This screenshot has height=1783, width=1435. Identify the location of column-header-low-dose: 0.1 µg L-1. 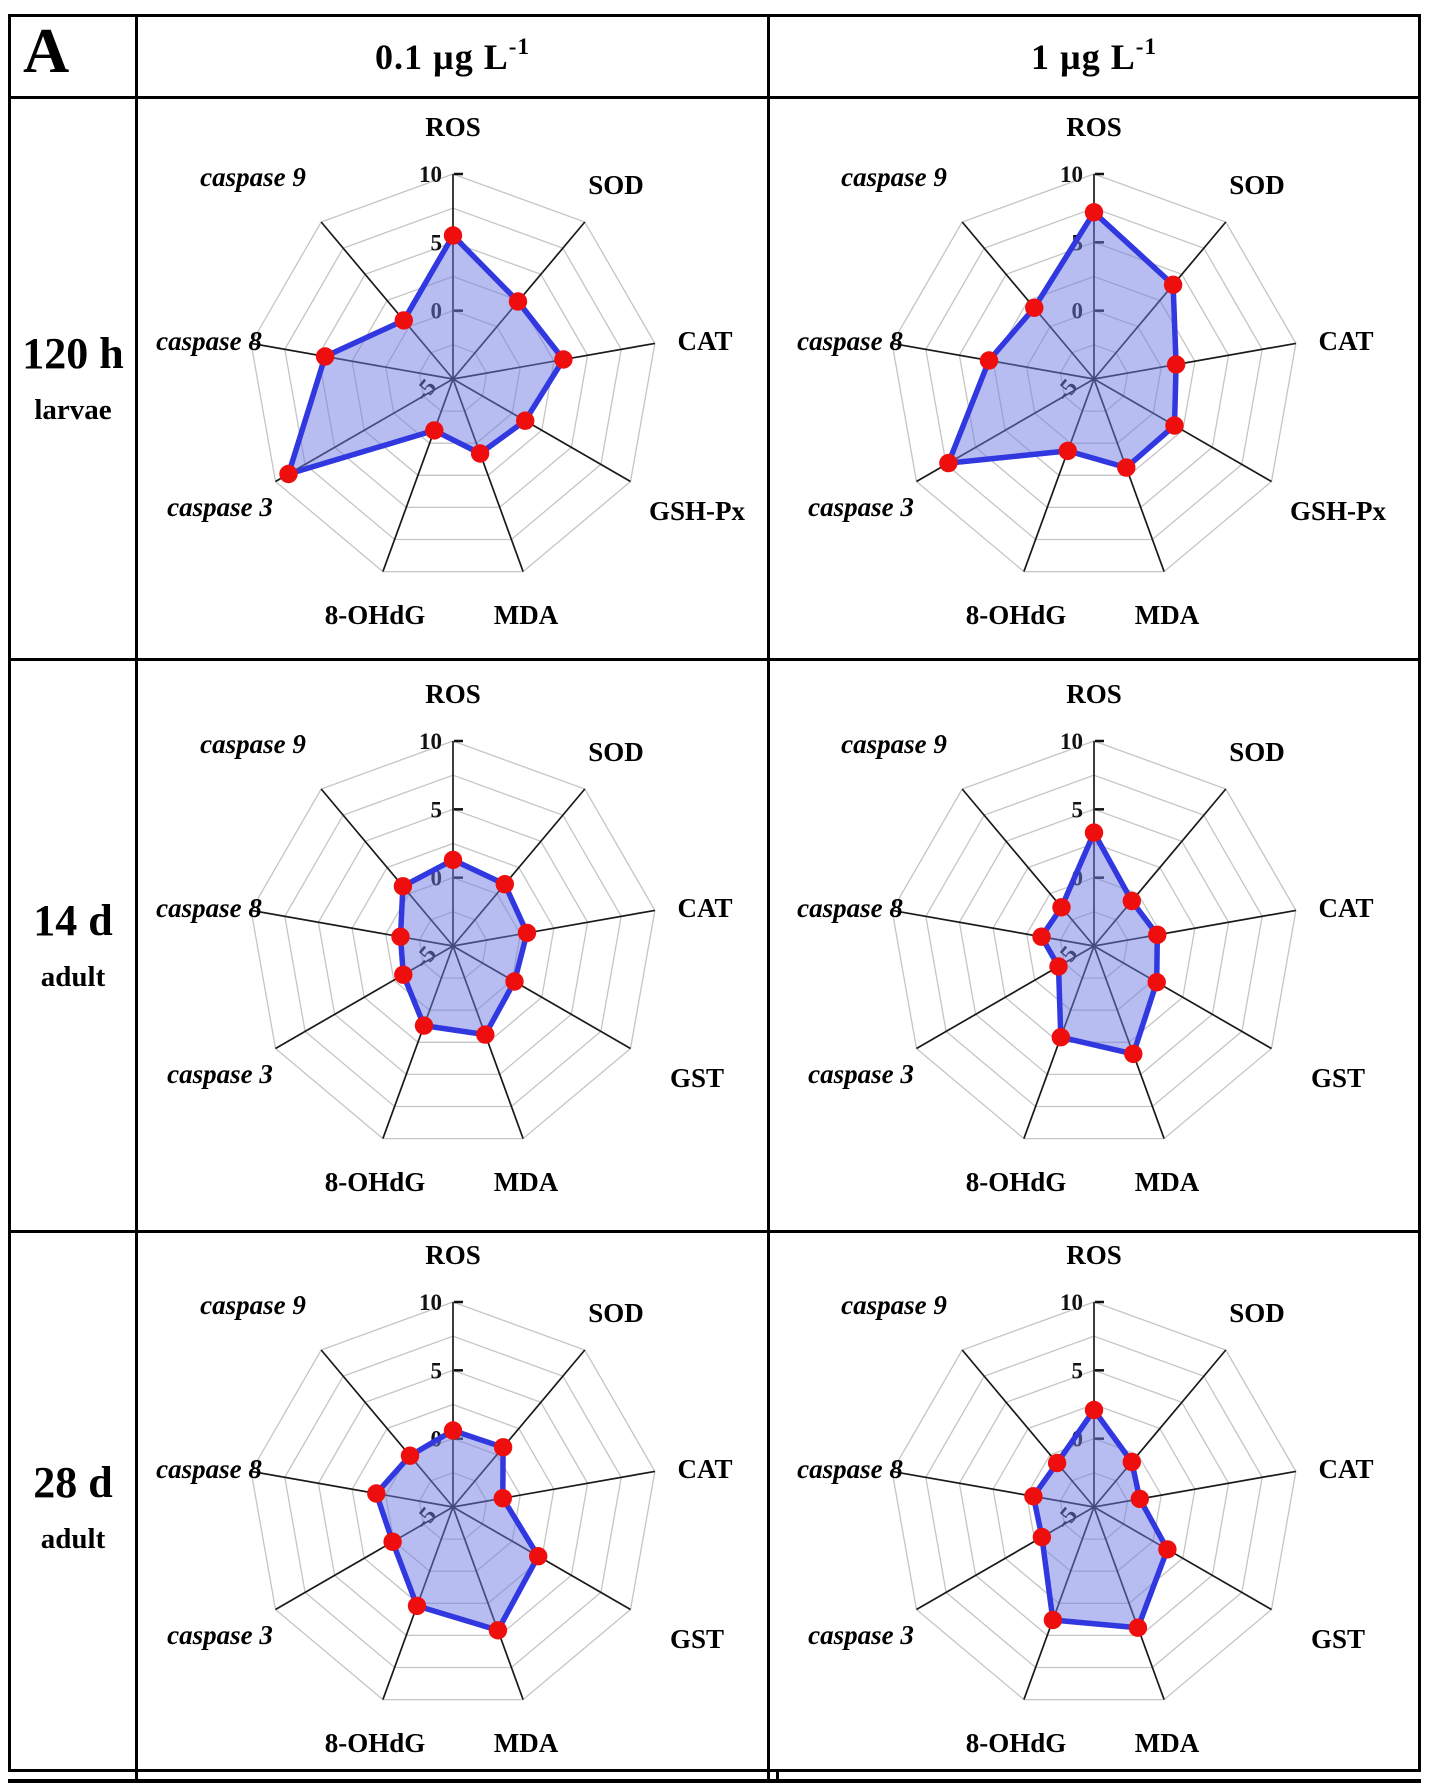
(454, 58).